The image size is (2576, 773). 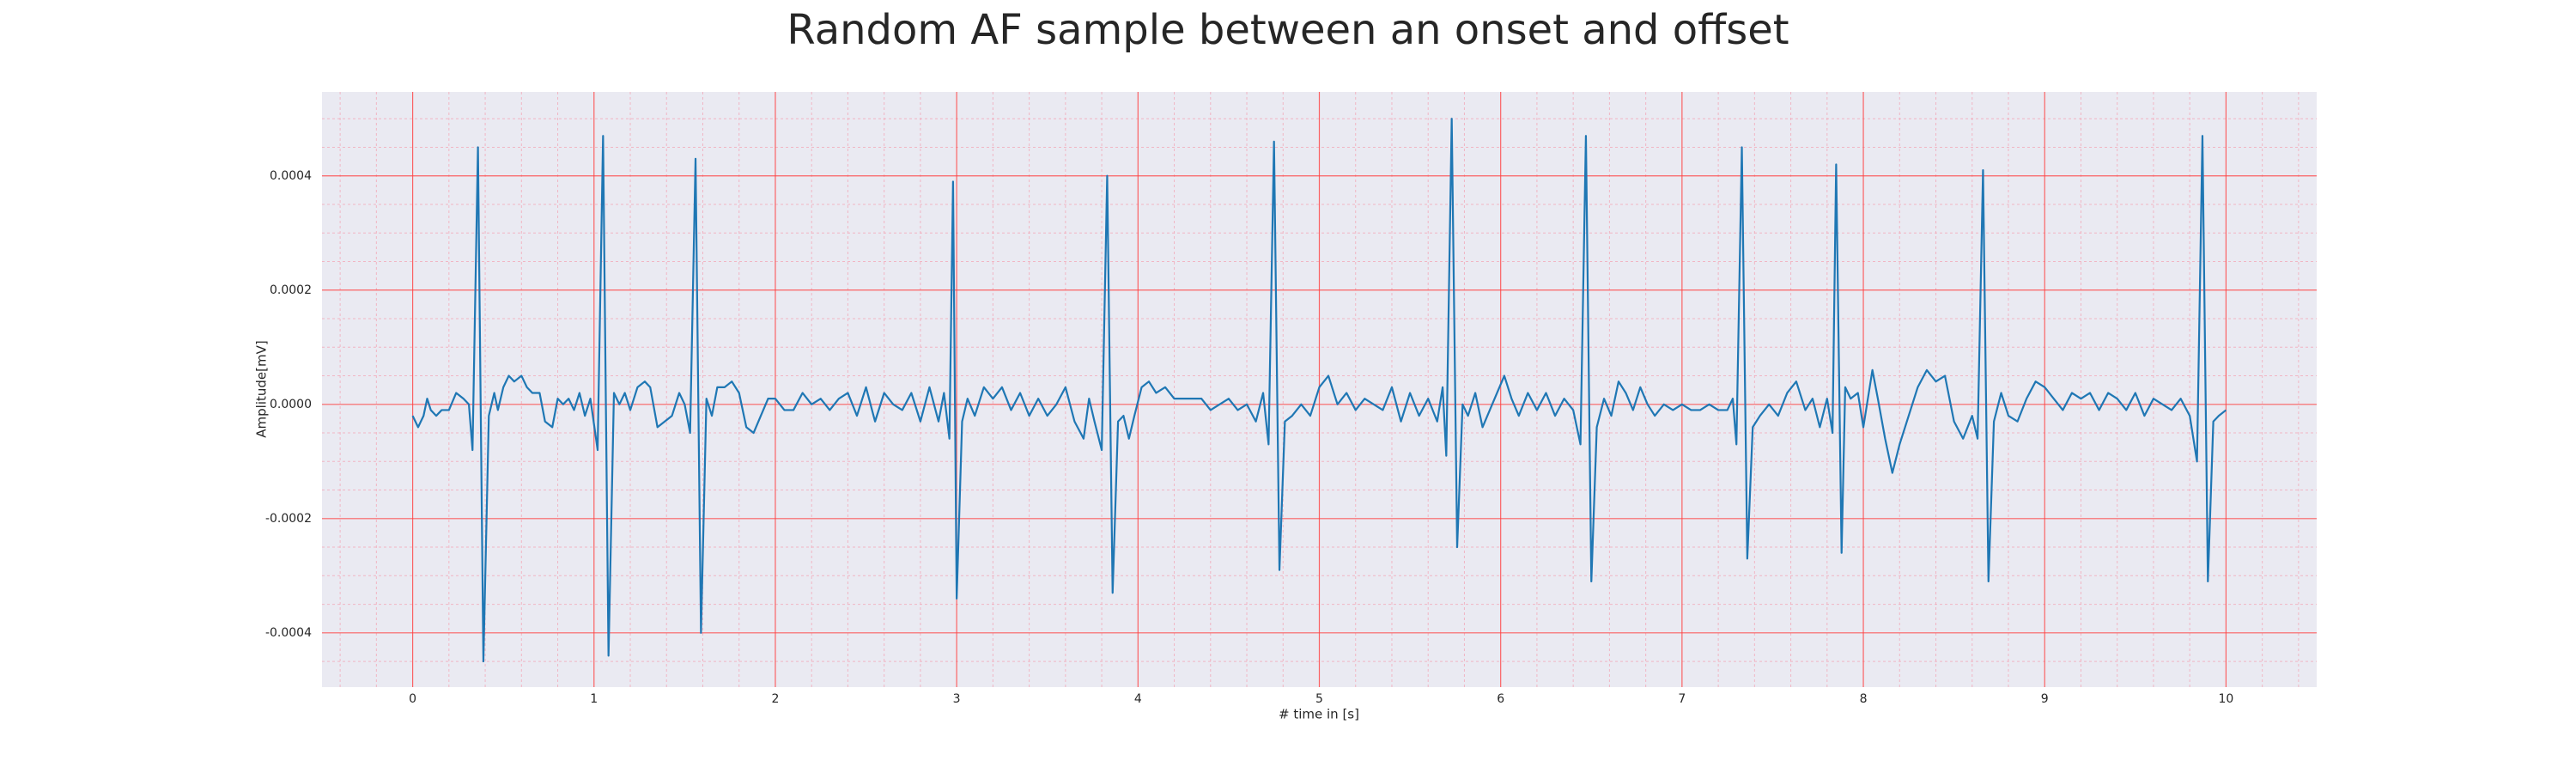 I want to click on y-tick-label: 0.0000, so click(x=291, y=404).